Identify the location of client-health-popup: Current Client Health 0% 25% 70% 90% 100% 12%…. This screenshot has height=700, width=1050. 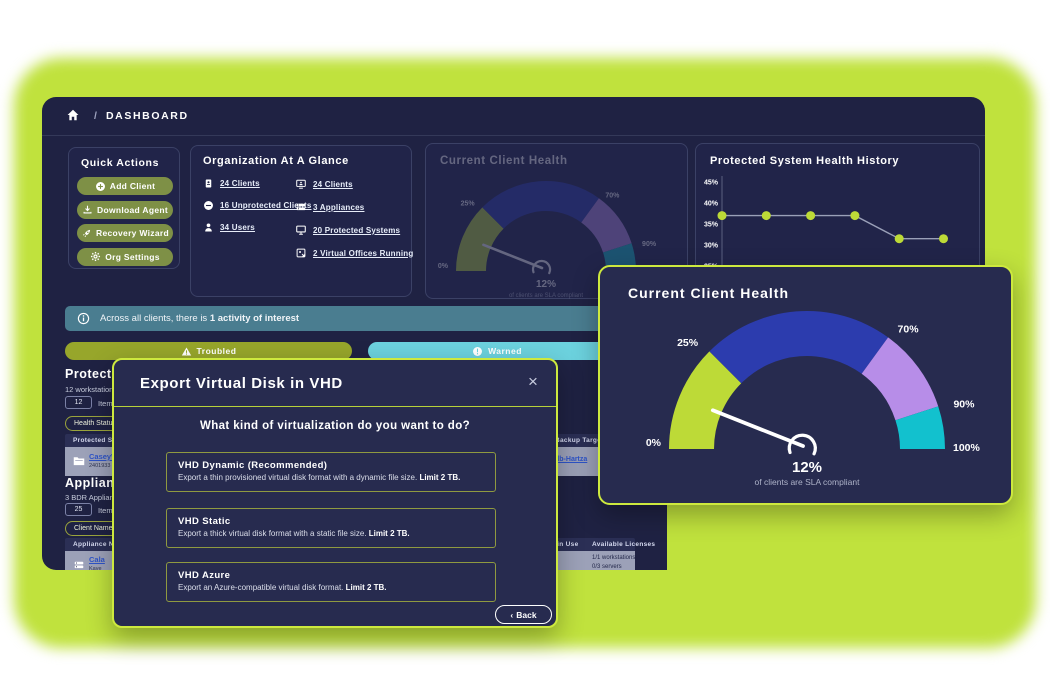
(805, 385).